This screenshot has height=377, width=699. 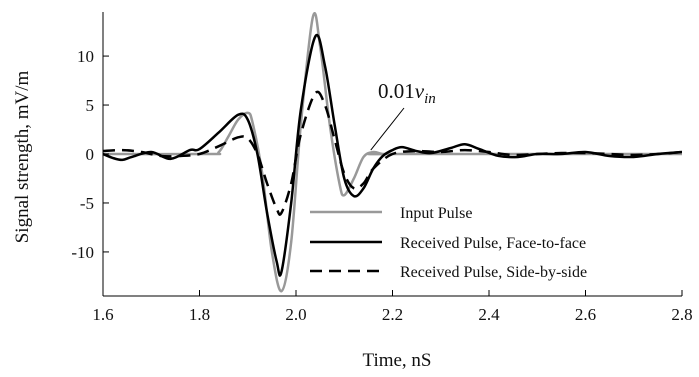 What do you see at coordinates (82, 252) in the screenshot?
I see `y-tick-label: -10` at bounding box center [82, 252].